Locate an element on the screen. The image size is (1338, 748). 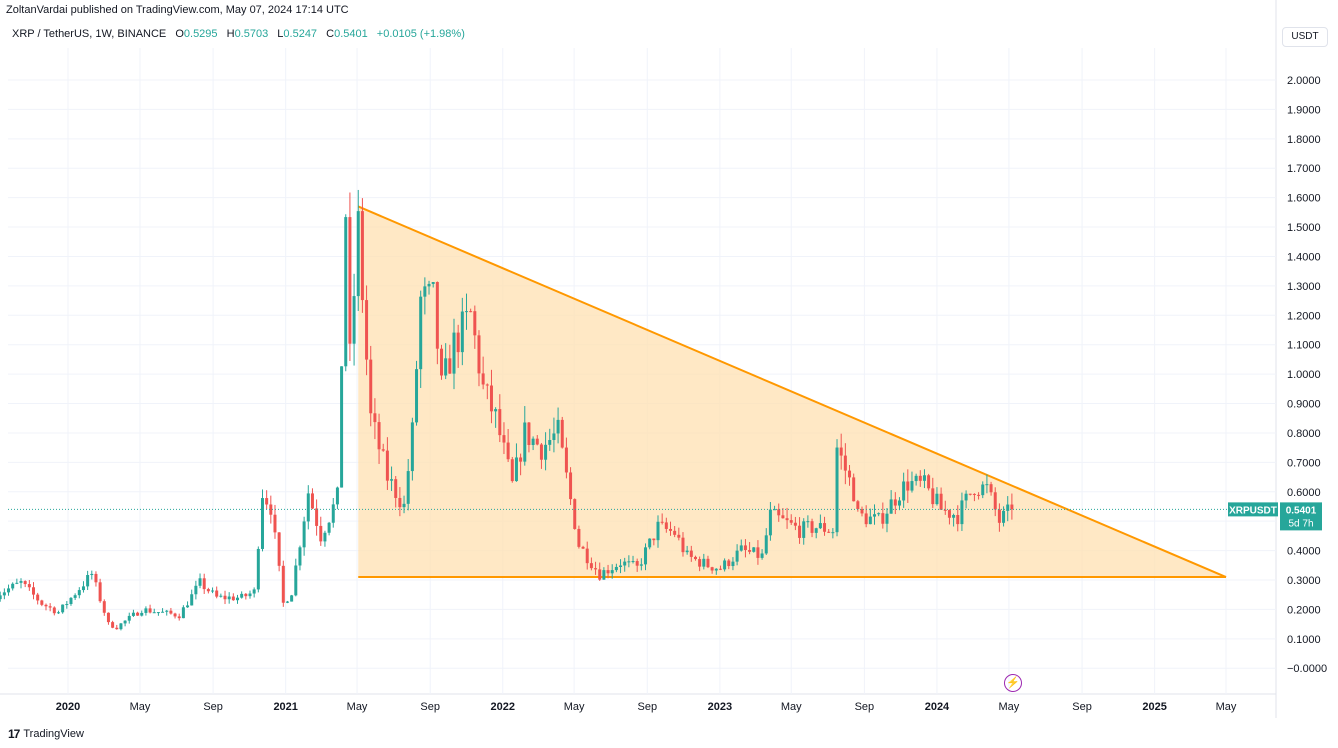
price-tag-value: 0.5401 is located at coordinates (1301, 510).